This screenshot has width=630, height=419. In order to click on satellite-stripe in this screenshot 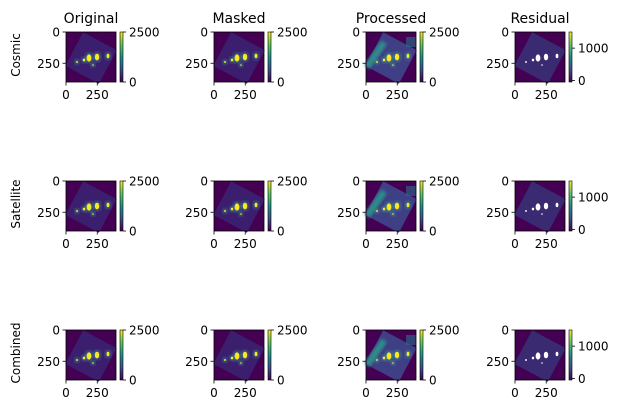, I will do `click(376, 204)`.